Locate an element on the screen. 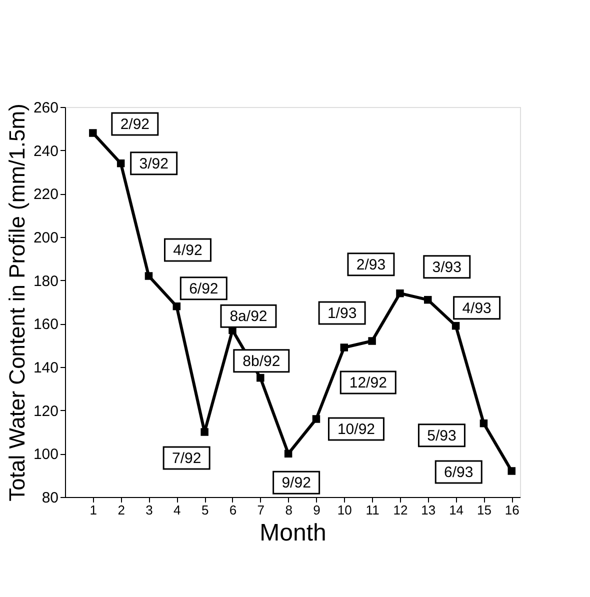 The width and height of the screenshot is (590, 597). x-tick-label: 13 is located at coordinates (428, 510).